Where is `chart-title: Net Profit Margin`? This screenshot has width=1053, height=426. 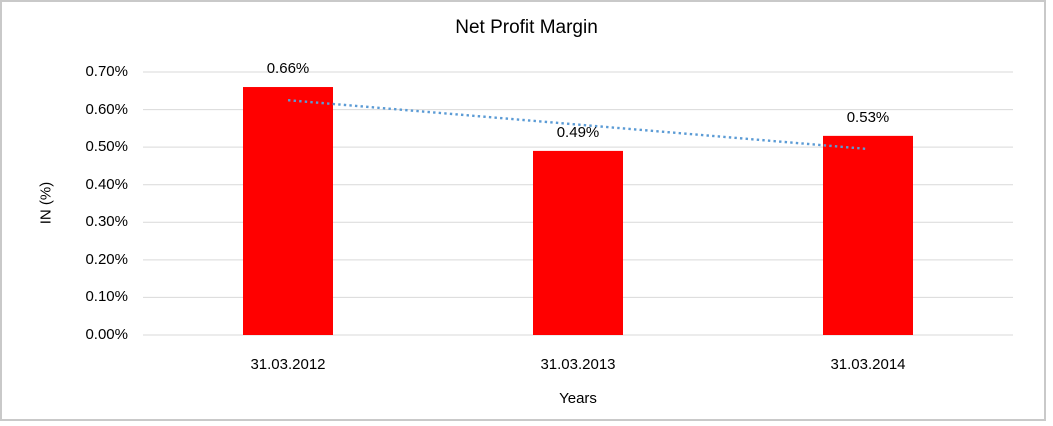 chart-title: Net Profit Margin is located at coordinates (526, 27).